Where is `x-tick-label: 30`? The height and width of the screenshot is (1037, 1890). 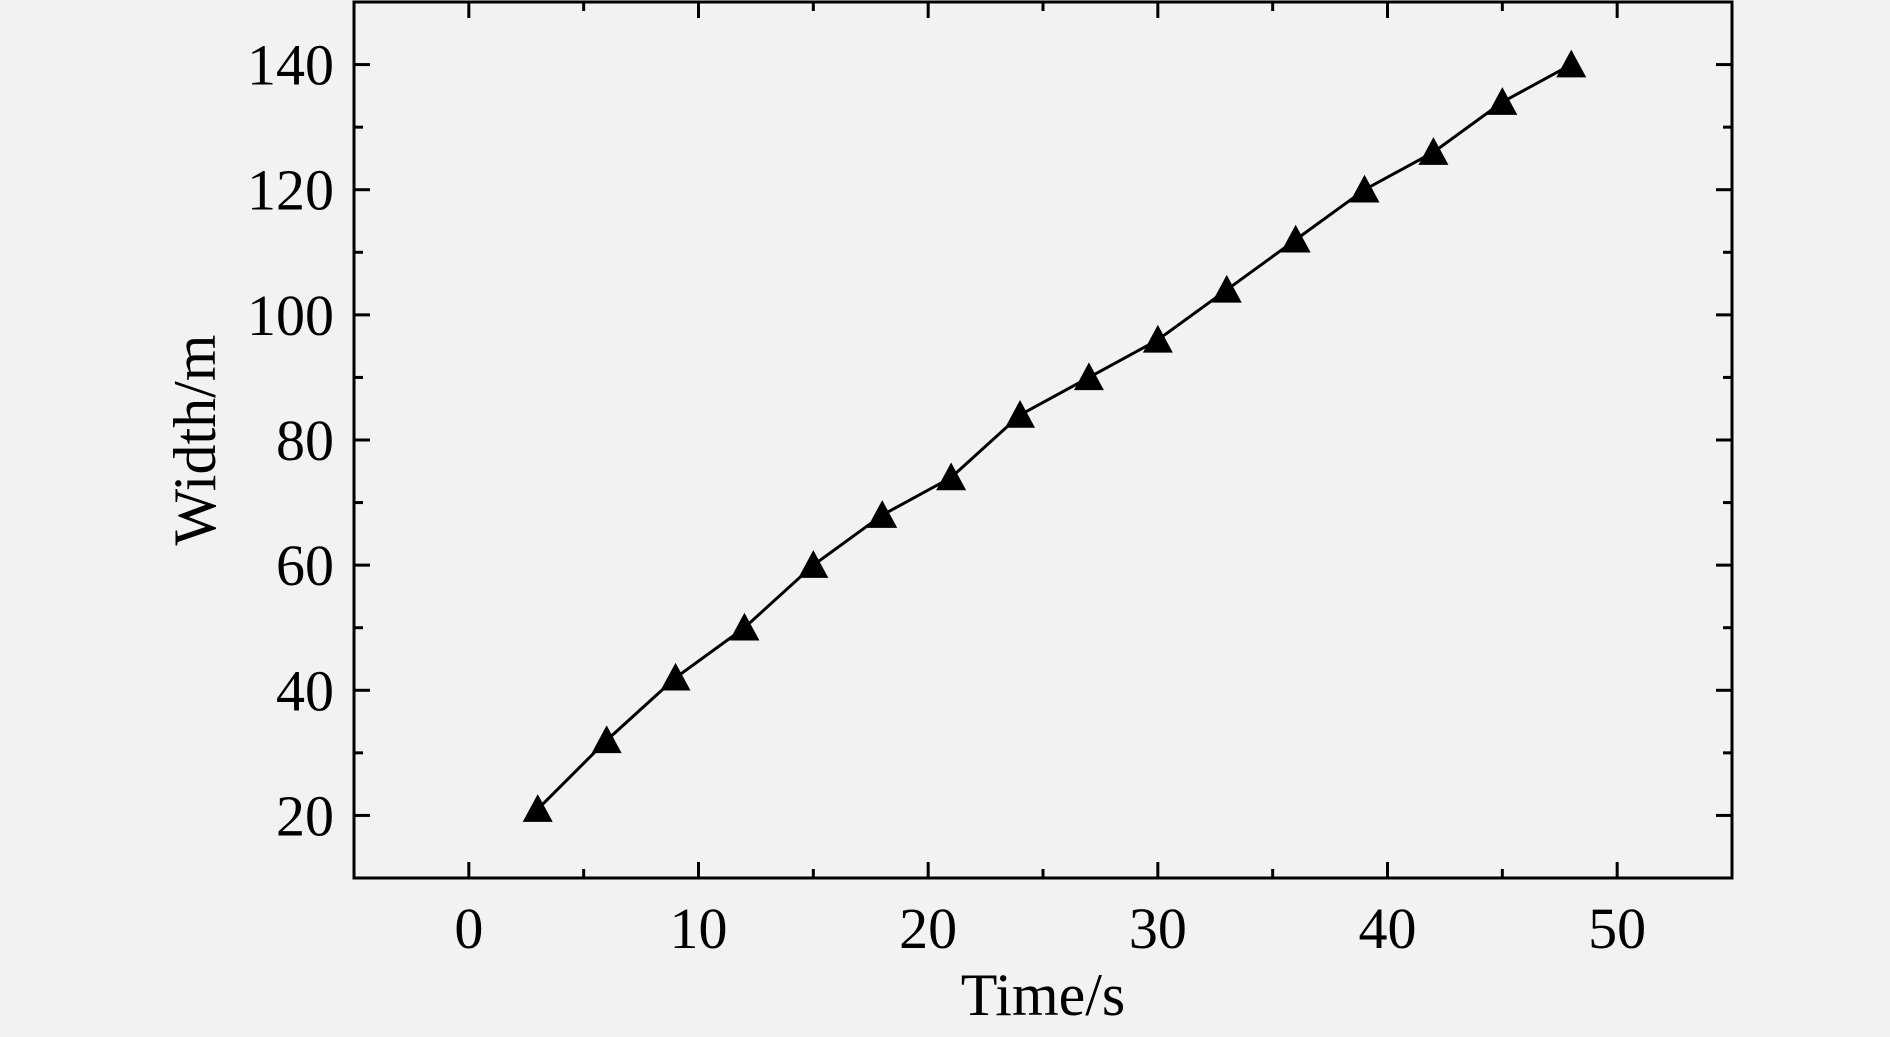 x-tick-label: 30 is located at coordinates (1158, 928).